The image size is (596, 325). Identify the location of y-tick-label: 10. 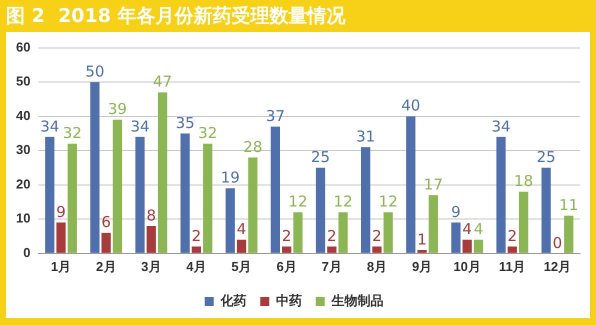
(23, 218).